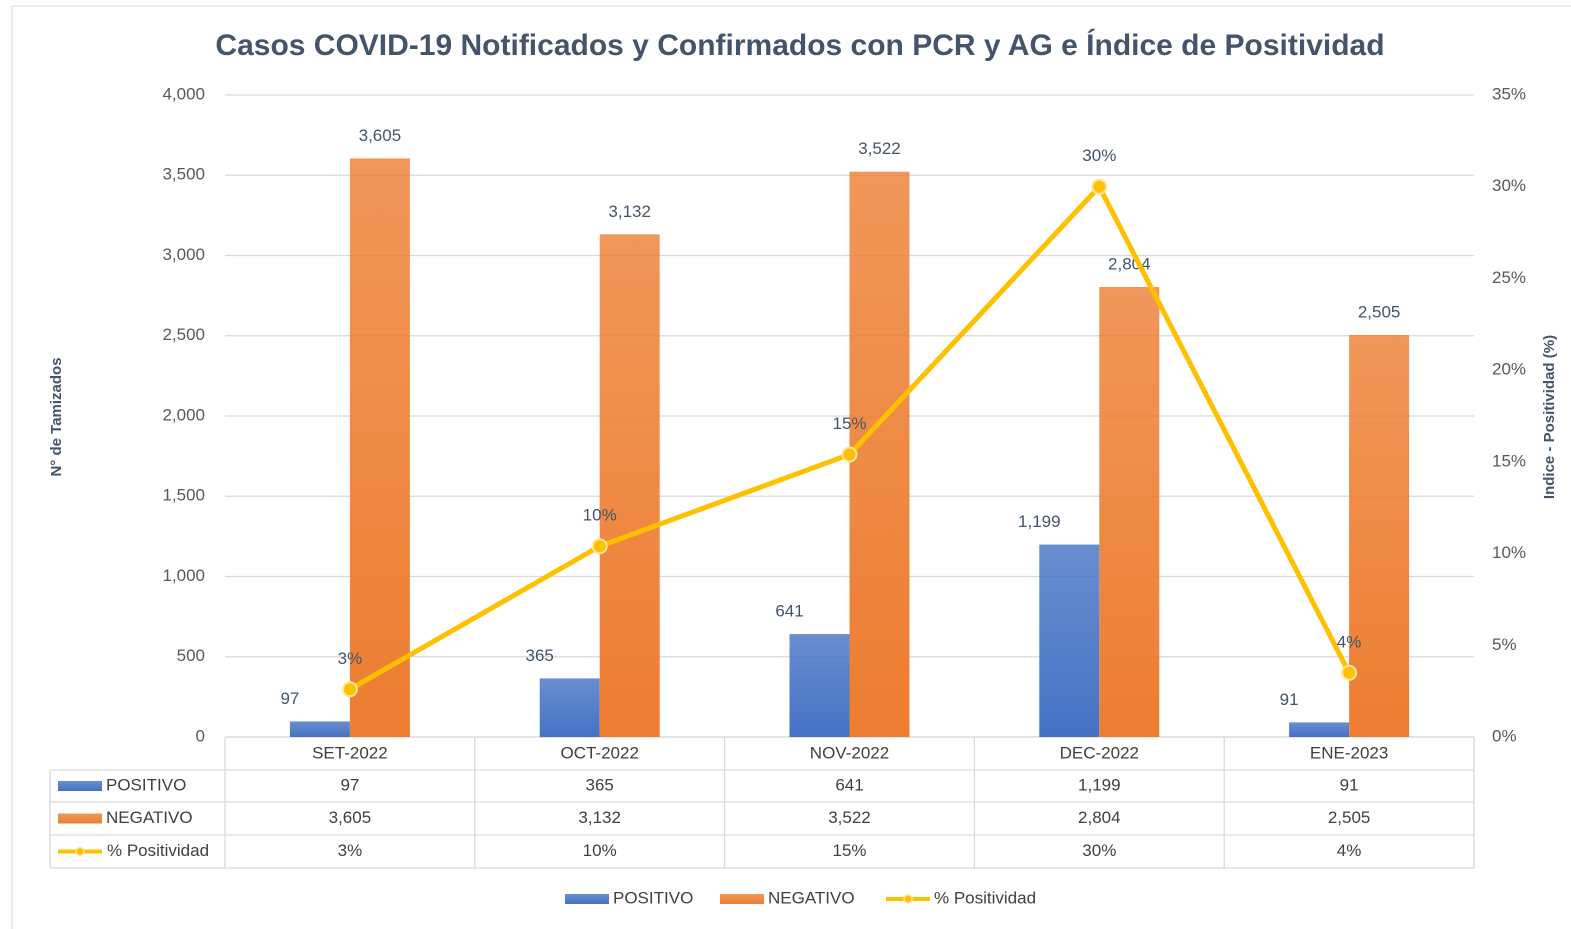  What do you see at coordinates (1509, 277) in the screenshot?
I see `y2-tick-label: 25%` at bounding box center [1509, 277].